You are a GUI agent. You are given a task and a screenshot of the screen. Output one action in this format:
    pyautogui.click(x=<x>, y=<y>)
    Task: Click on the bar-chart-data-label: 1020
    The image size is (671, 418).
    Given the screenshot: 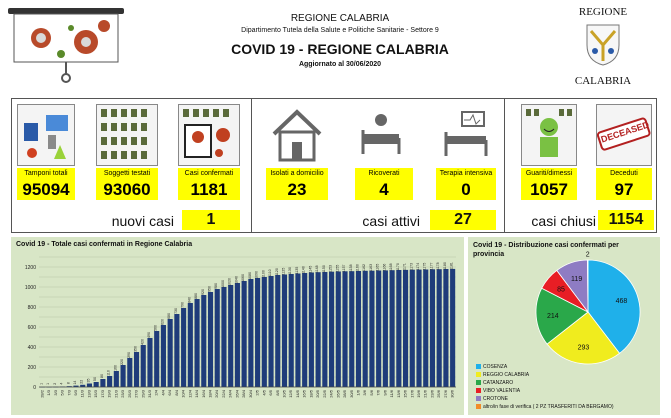 What is the action you would take?
    pyautogui.click(x=230, y=282)
    